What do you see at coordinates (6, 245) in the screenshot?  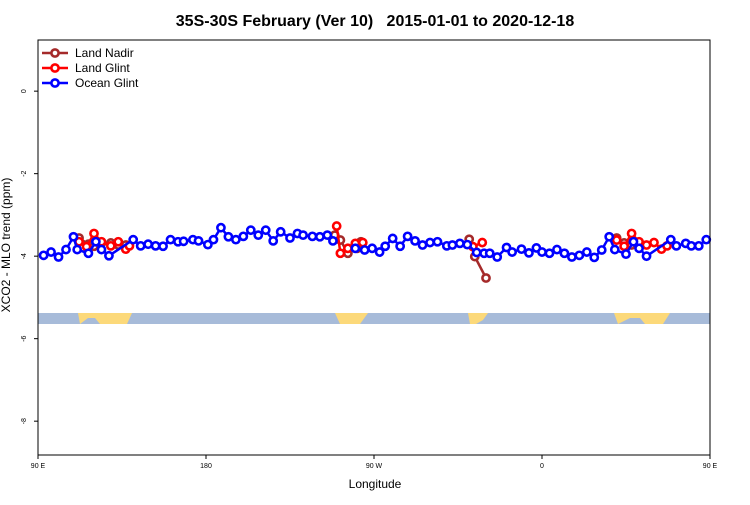 I see `y-axis-label: XCO2 - MLO trend (ppm)` at bounding box center [6, 245].